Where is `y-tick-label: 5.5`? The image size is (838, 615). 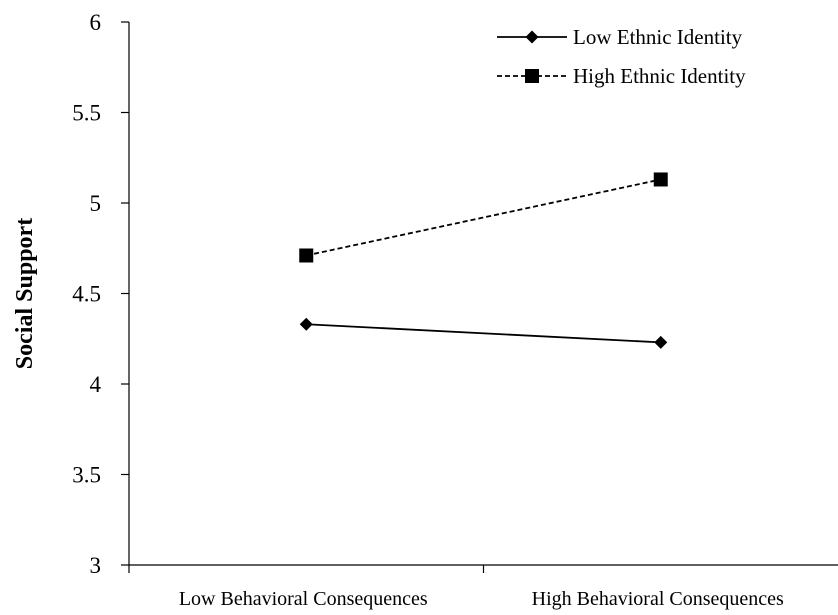 y-tick-label: 5.5 is located at coordinates (86, 113).